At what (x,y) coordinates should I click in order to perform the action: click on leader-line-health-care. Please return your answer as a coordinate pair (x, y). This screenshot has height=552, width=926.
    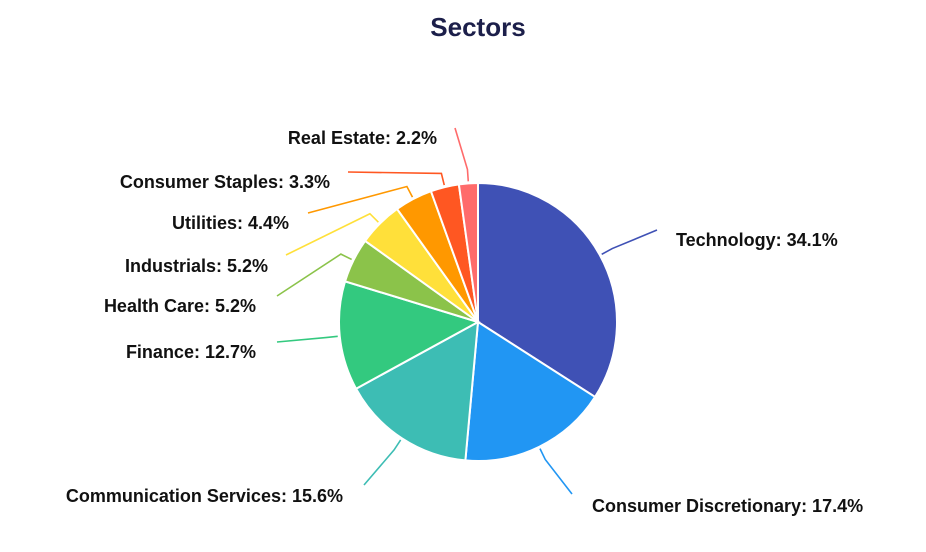
    Looking at the image, I should click on (314, 275).